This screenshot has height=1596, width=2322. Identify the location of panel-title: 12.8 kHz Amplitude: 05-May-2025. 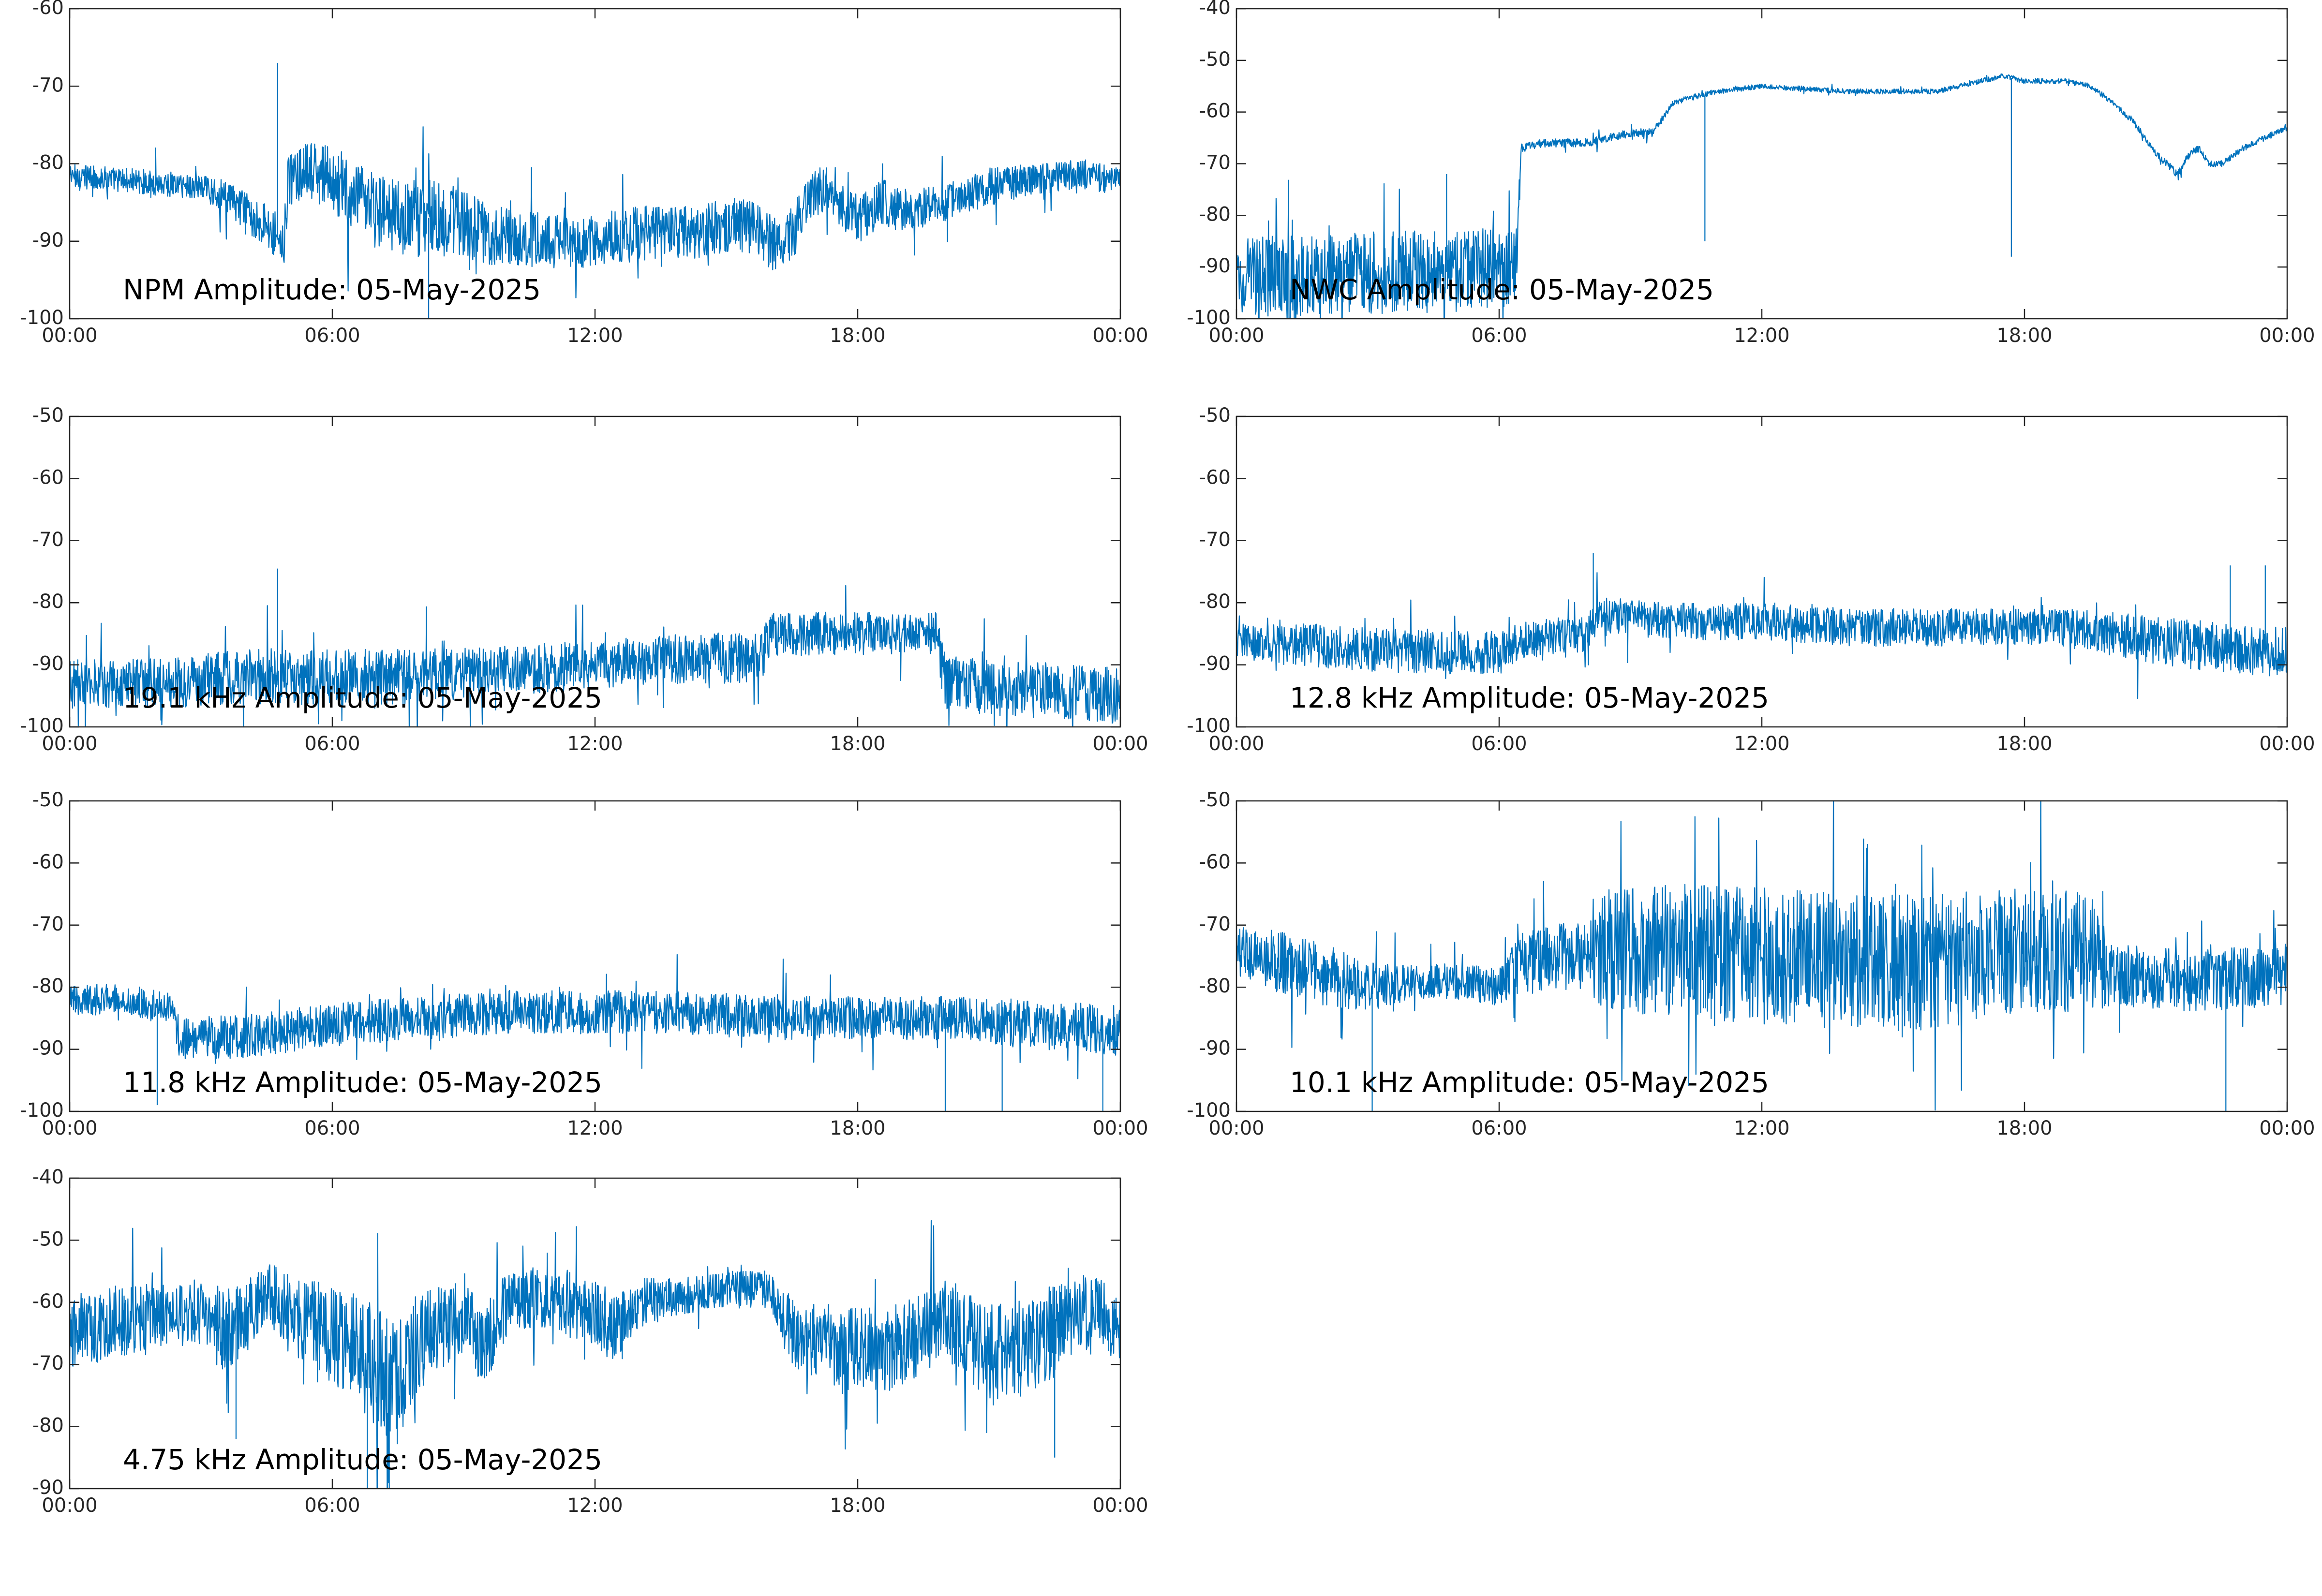
(1529, 697).